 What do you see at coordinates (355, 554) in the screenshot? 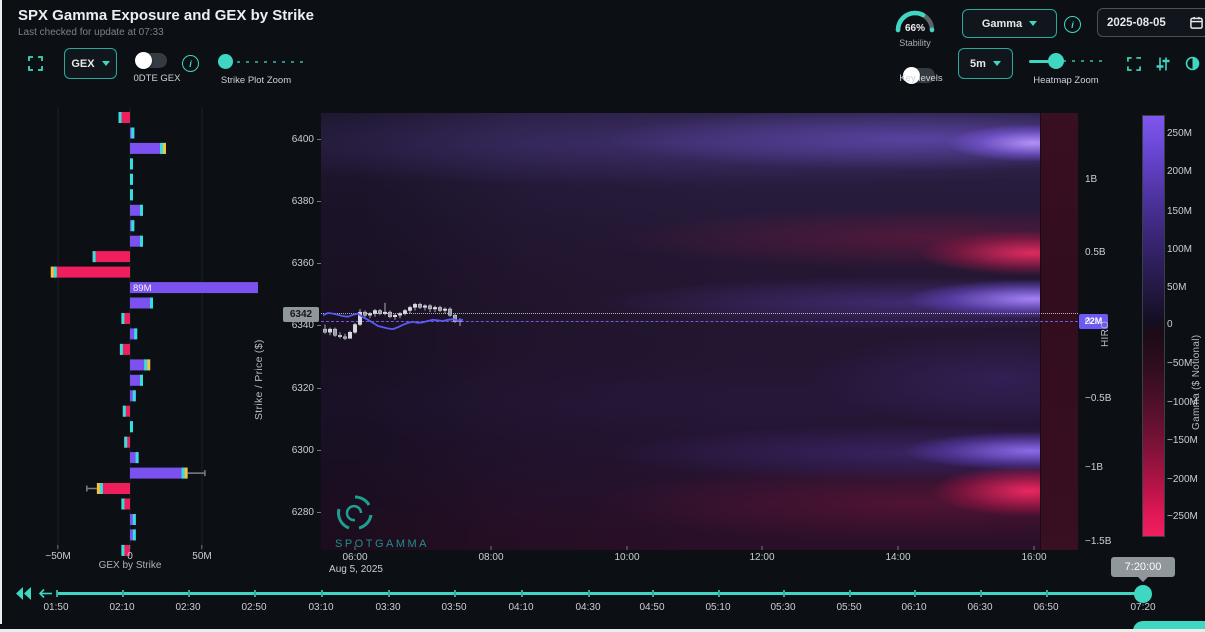
I see `time-tick-label: 06:00` at bounding box center [355, 554].